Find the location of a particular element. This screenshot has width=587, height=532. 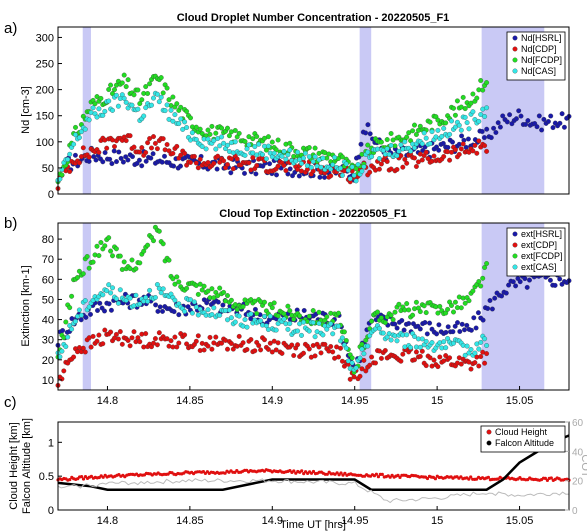

legend-swatch is located at coordinates (515, 267).